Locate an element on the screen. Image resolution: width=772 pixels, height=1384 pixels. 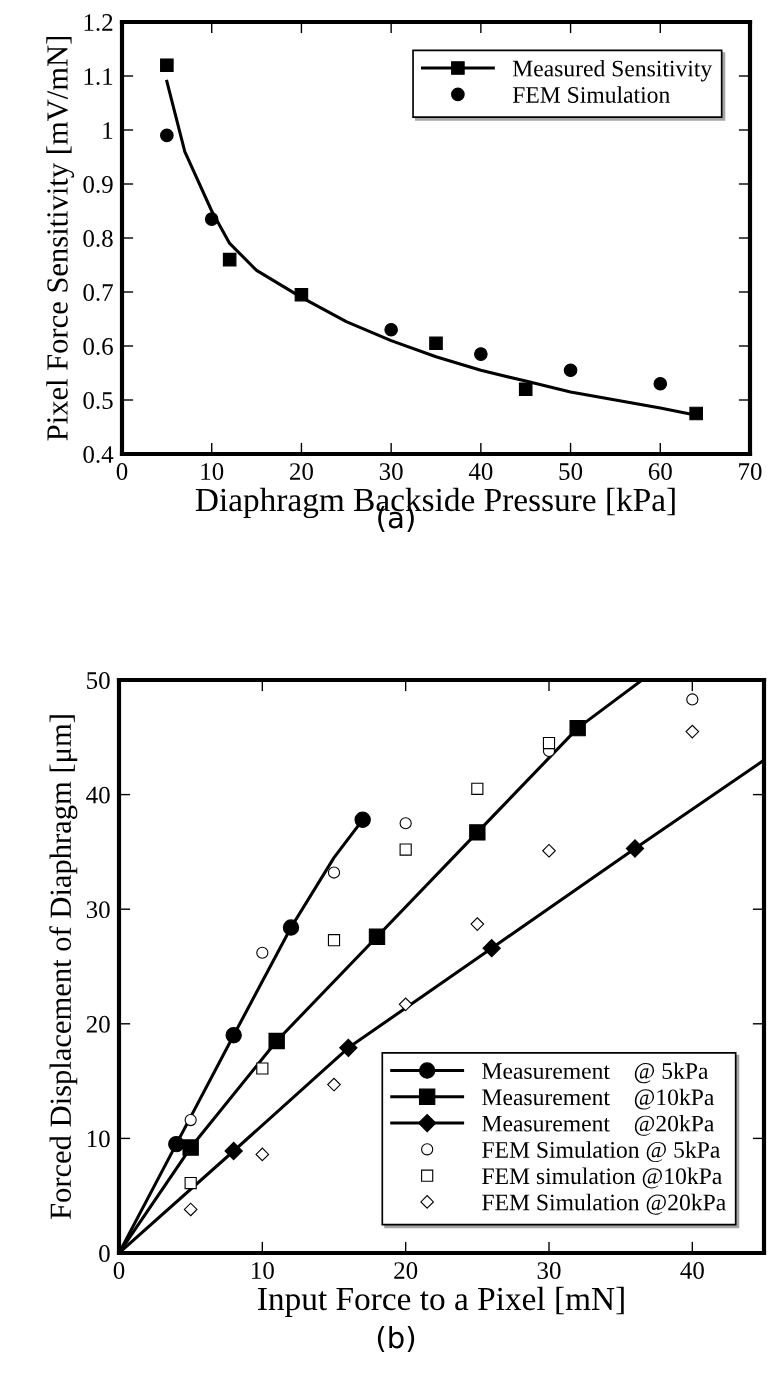
y-tick-label: 0.8 is located at coordinates (98, 239).